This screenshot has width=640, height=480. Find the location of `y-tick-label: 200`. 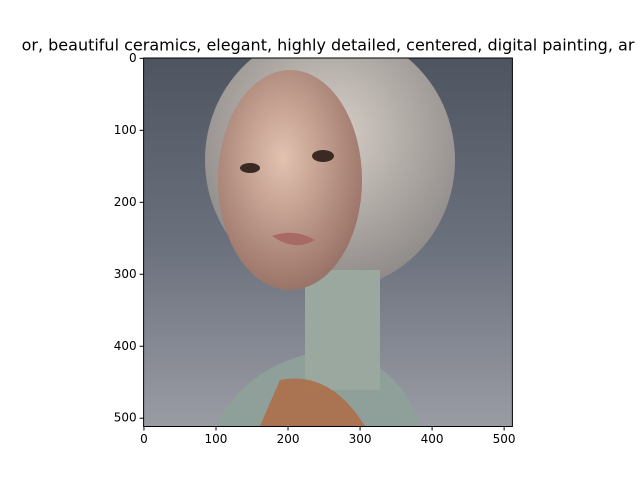

y-tick-label: 200 is located at coordinates (125, 202).